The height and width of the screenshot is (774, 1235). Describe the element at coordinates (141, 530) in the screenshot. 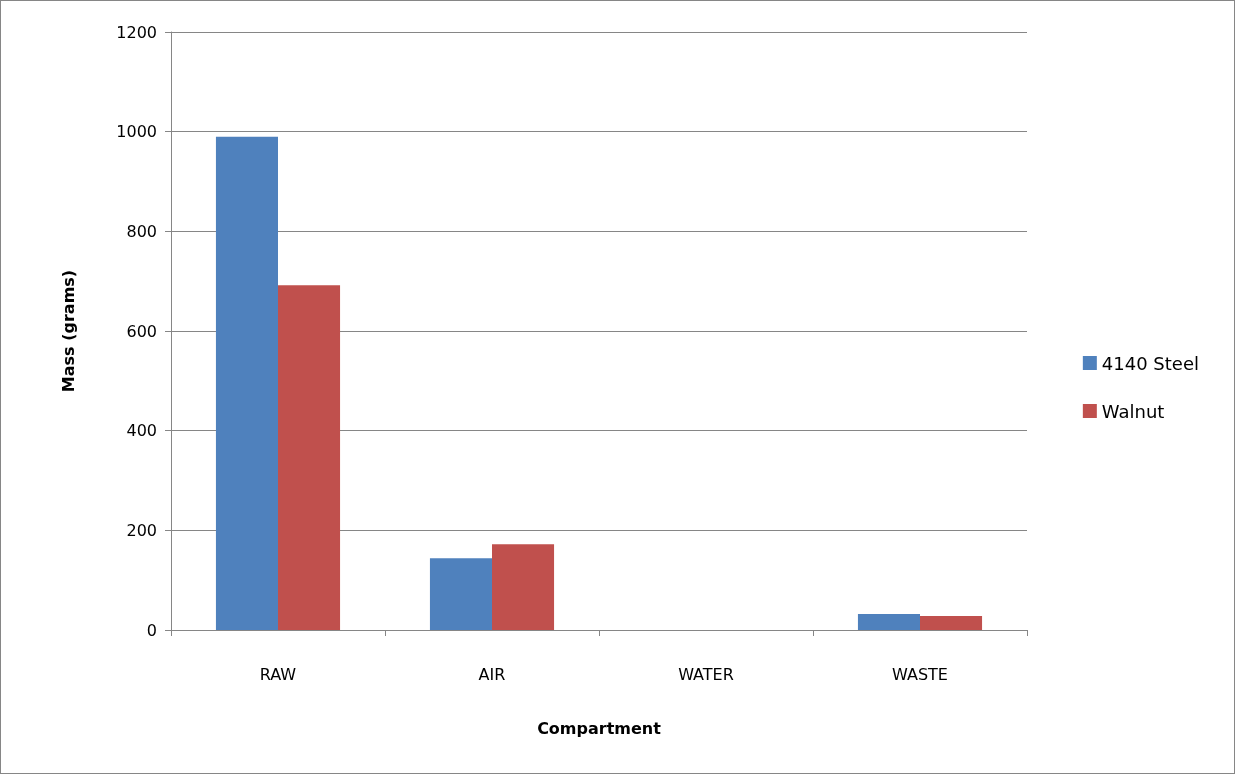

I see `y-tick-label: 200` at that location.